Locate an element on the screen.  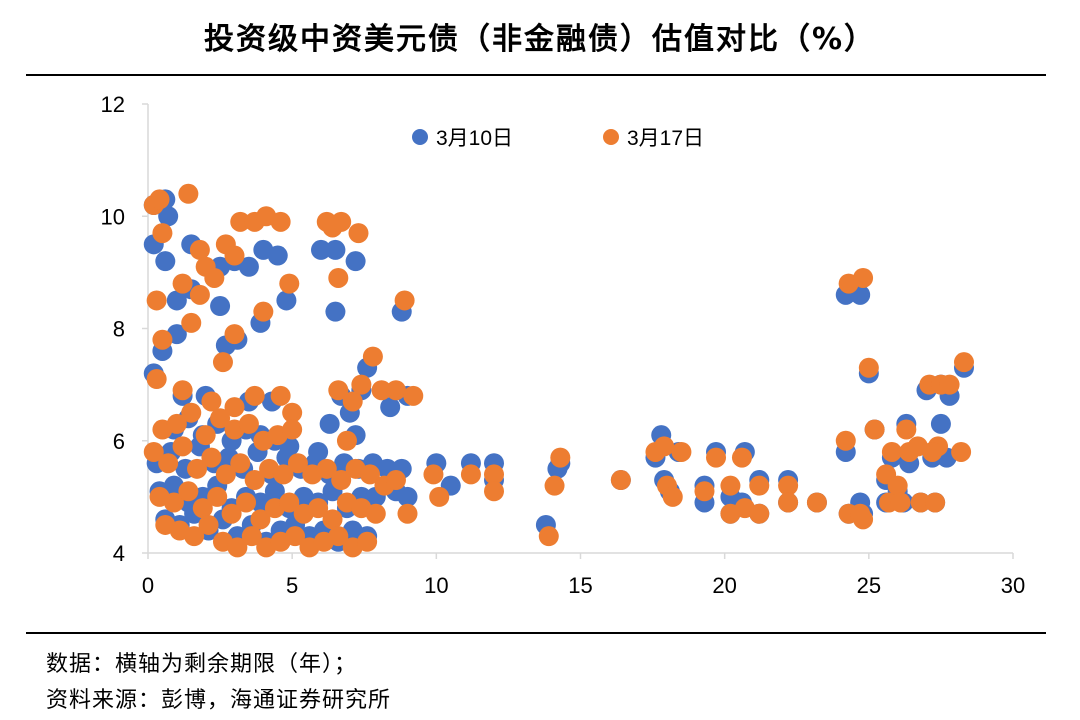
x-tick-label: 10 is located at coordinates (436, 585).